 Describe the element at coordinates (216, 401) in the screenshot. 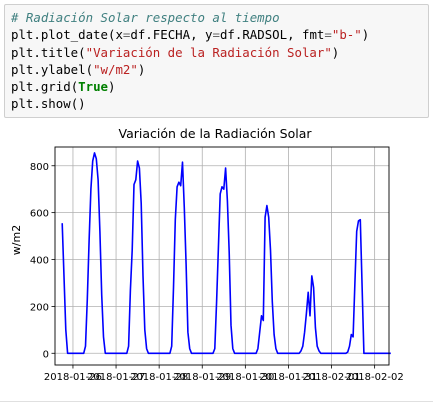

I see `cell-divider` at that location.